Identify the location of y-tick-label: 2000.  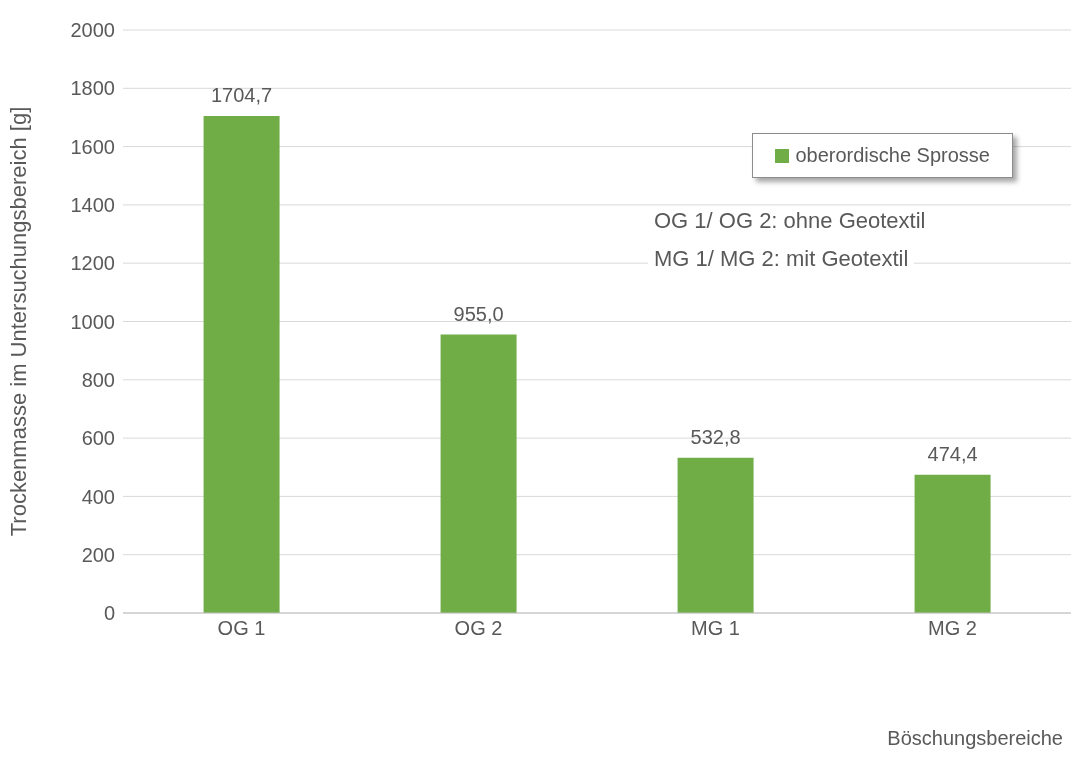
(92, 30).